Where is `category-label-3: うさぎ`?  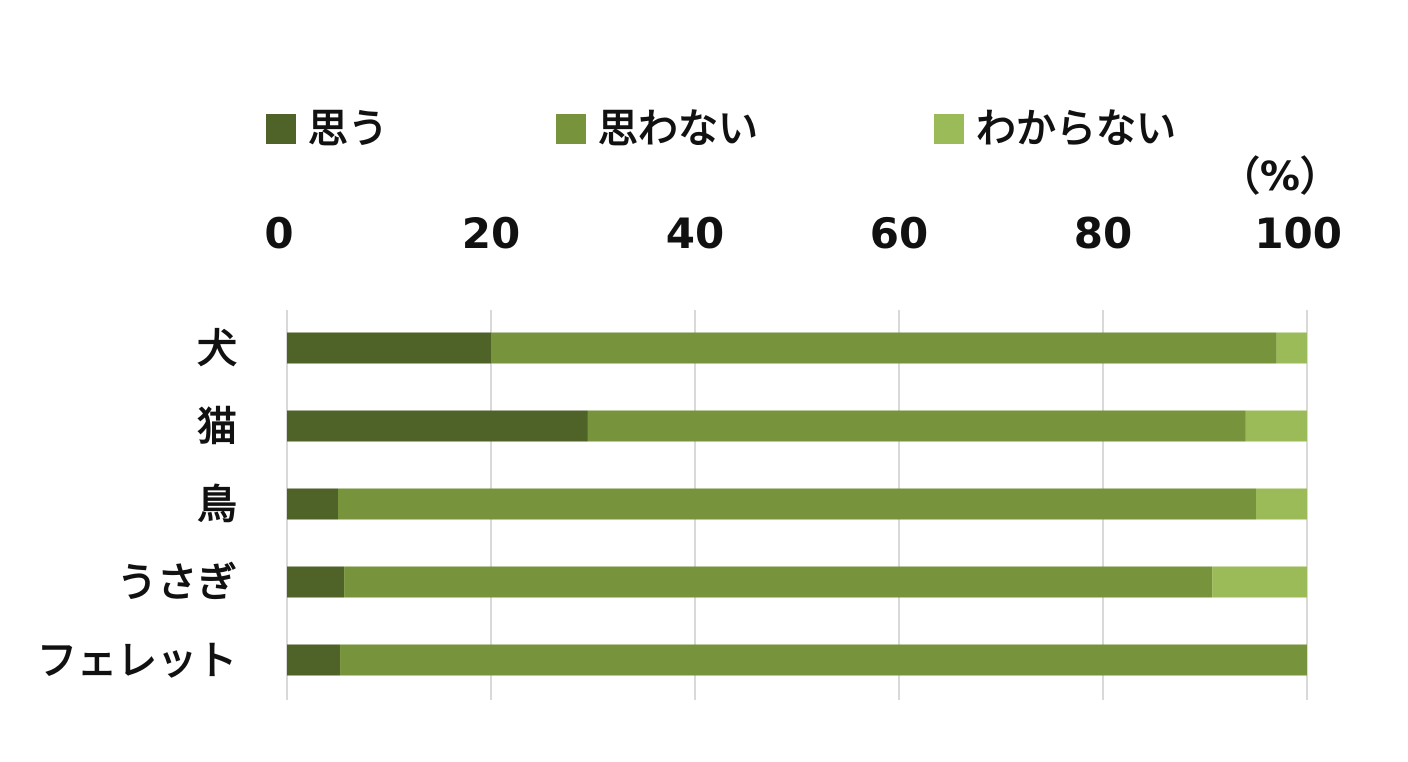 category-label-3: うさぎ is located at coordinates (177, 583).